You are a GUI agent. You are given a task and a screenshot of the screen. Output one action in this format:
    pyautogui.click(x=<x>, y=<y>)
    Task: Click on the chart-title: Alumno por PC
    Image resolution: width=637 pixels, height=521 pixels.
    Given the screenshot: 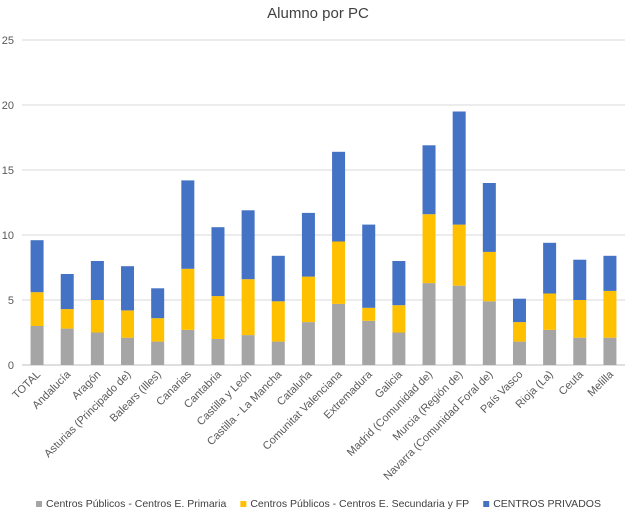 What is the action you would take?
    pyautogui.click(x=318, y=13)
    